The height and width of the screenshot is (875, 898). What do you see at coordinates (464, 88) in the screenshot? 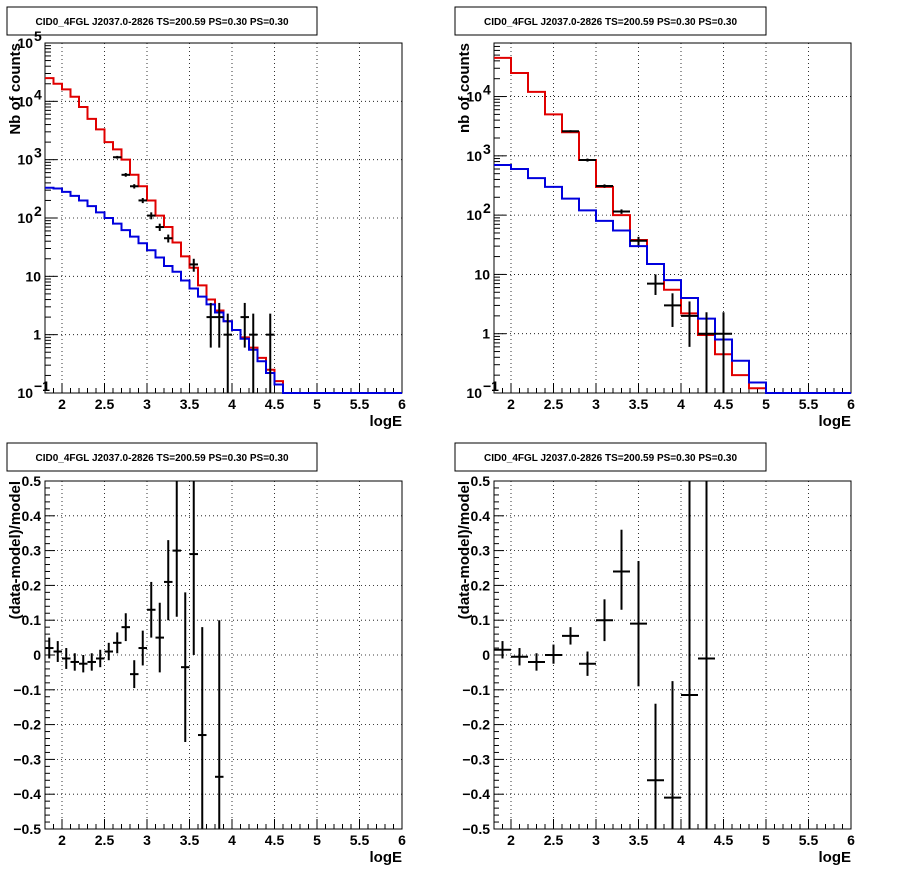
I see `y-axis-label: nb of counts` at bounding box center [464, 88].